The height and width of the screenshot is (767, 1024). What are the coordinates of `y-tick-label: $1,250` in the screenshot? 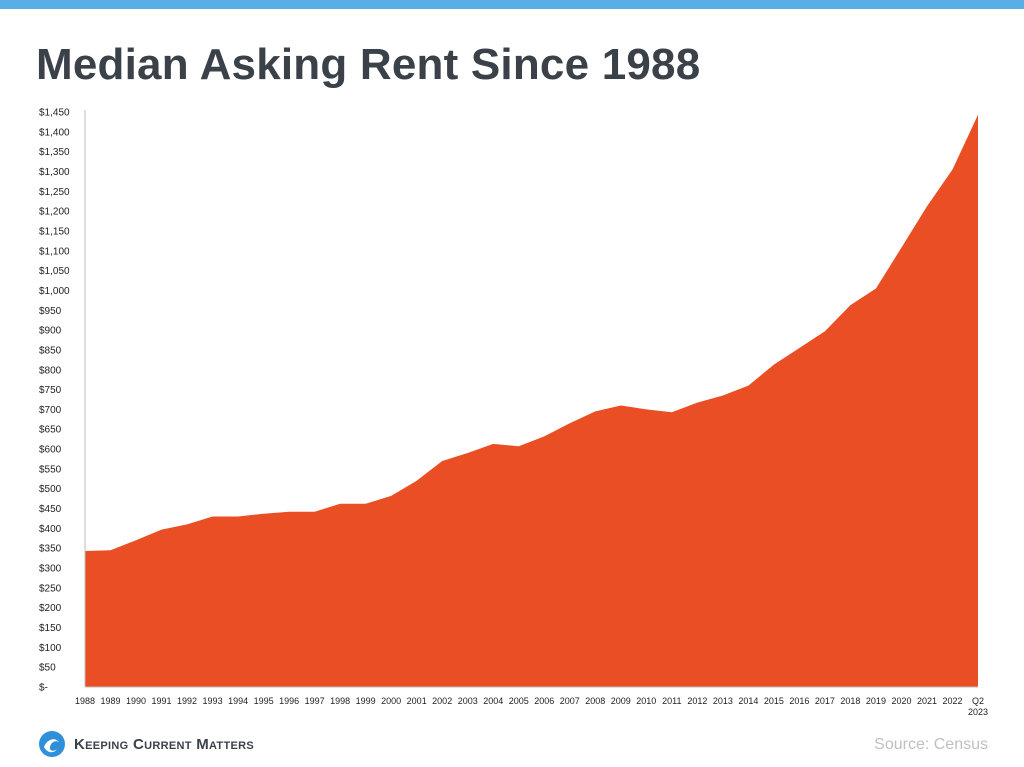 It's located at (54, 192).